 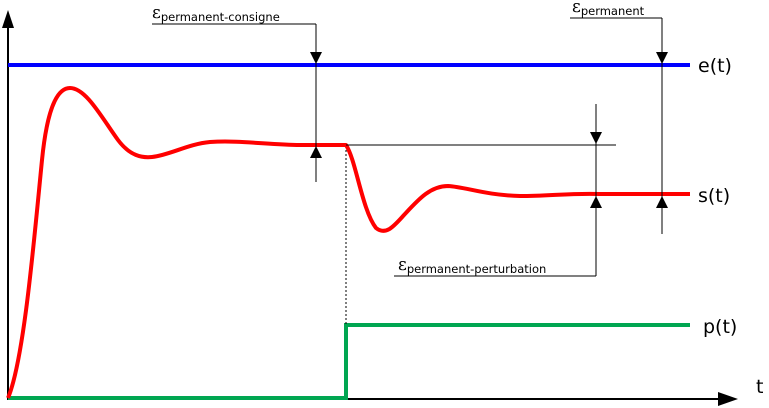 What do you see at coordinates (619, 125) in the screenshot?
I see `eps-permanent-annotation` at bounding box center [619, 125].